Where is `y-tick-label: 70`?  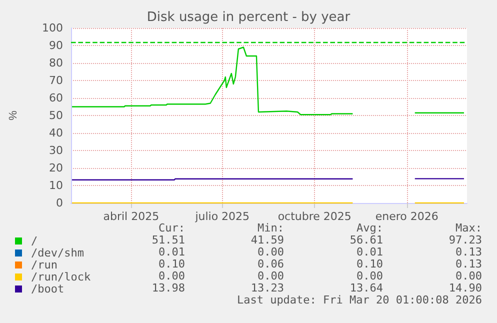 y-tick-label: 70 is located at coordinates (56, 80).